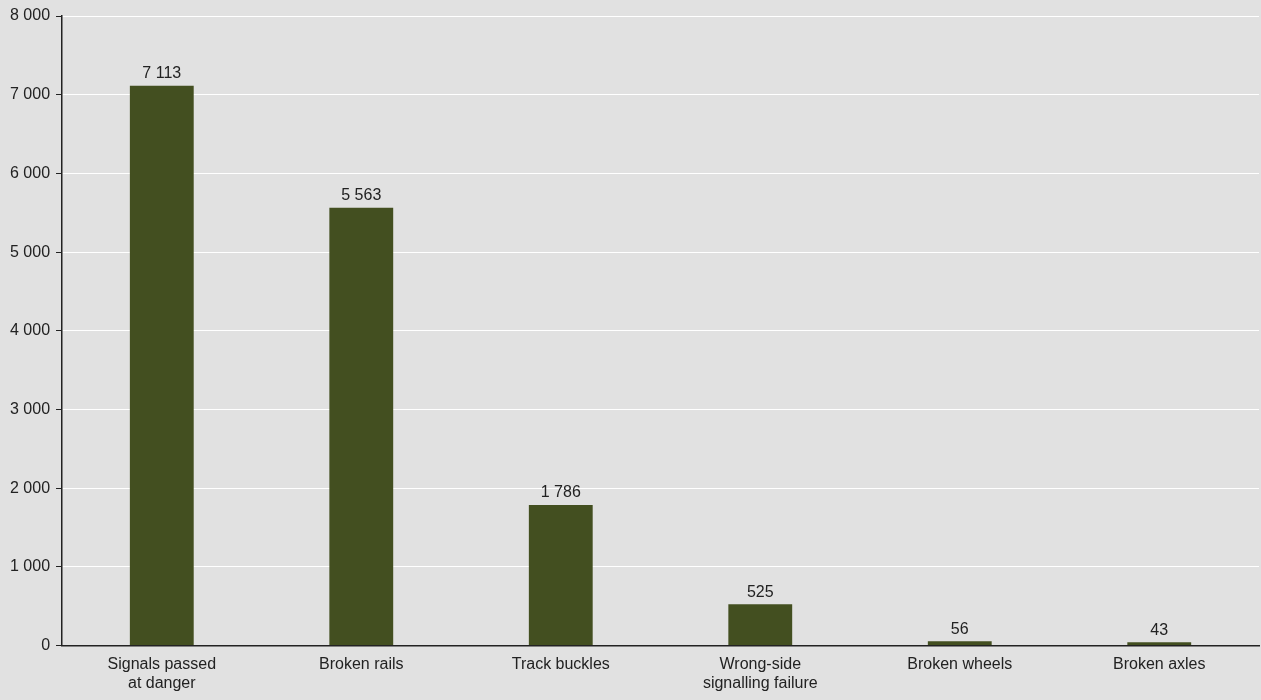  Describe the element at coordinates (30, 330) in the screenshot. I see `y-tick-label: 4 000` at that location.